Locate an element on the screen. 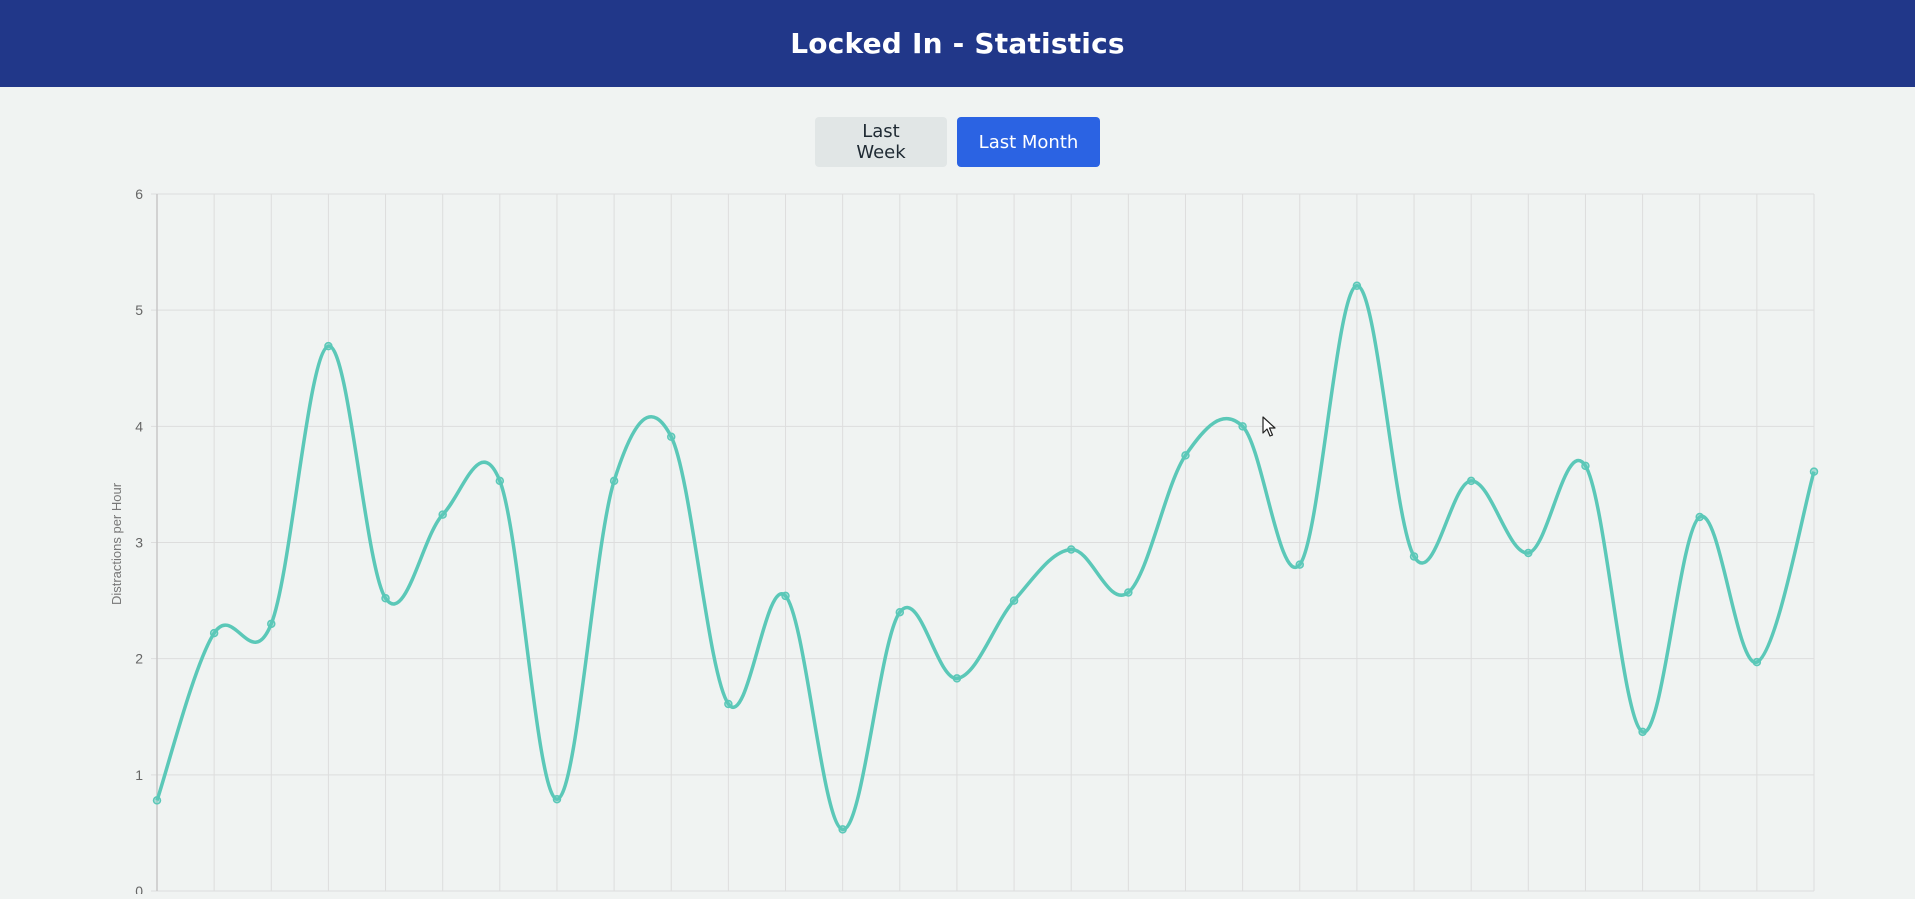  y-tick-label: 3 is located at coordinates (139, 543).